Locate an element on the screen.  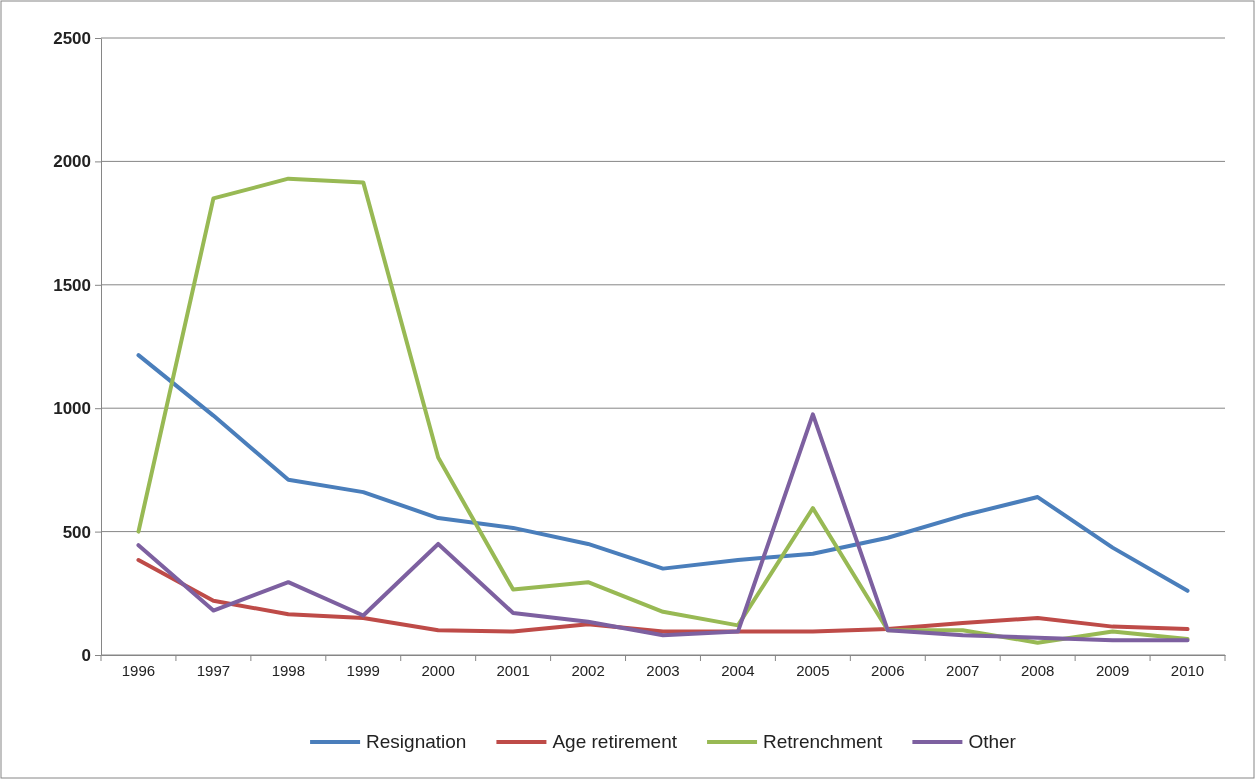
x-tick-label: 2003 is located at coordinates (663, 670).